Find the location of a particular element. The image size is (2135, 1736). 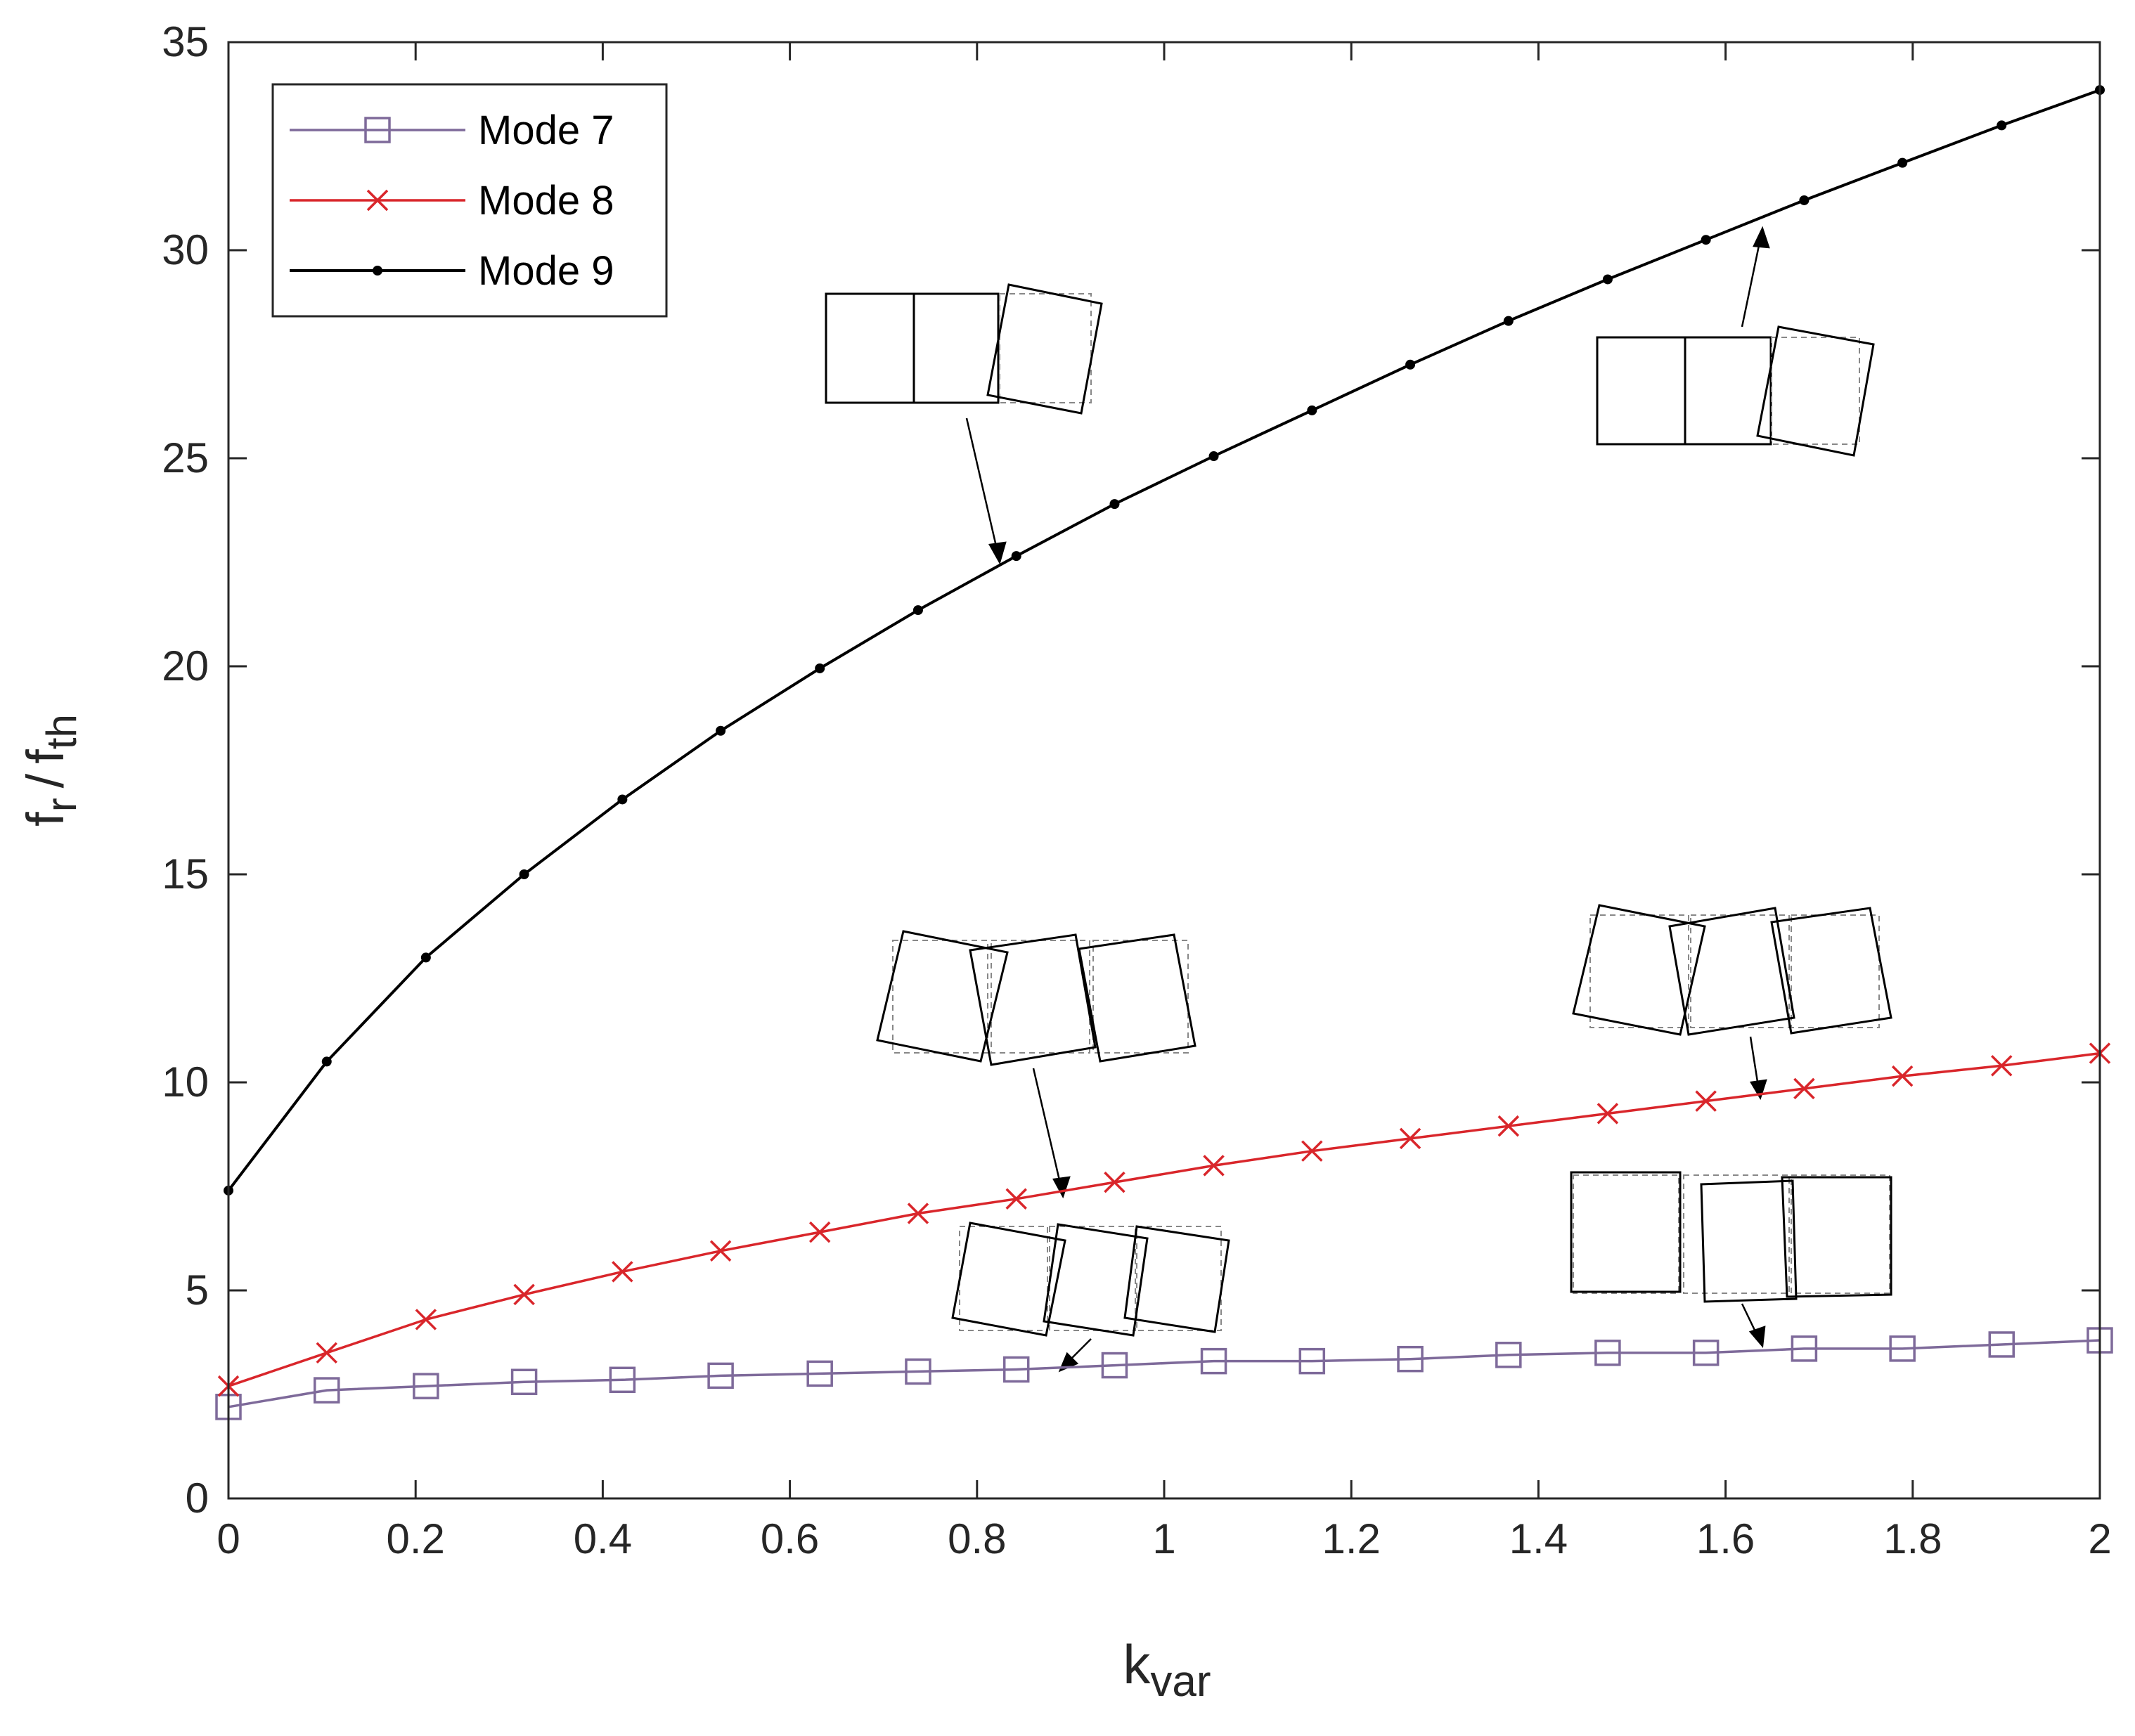

y-axis-label-f: f is located at coordinates (45, 819).